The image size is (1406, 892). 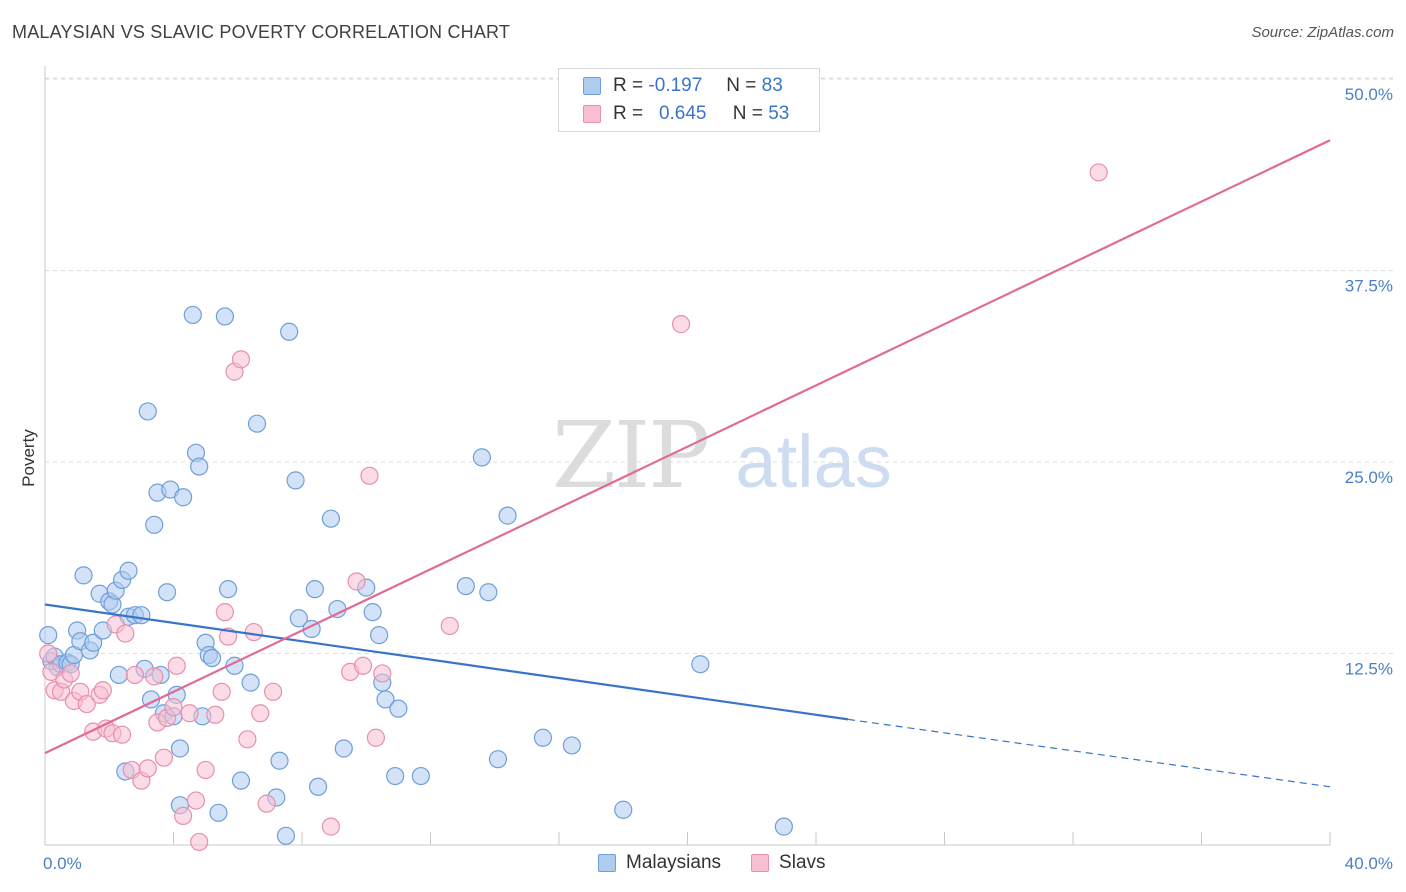 I want to click on correlation-legend: R = -0.197 N = 83 R = 0.645 N = 53, so click(x=689, y=100).